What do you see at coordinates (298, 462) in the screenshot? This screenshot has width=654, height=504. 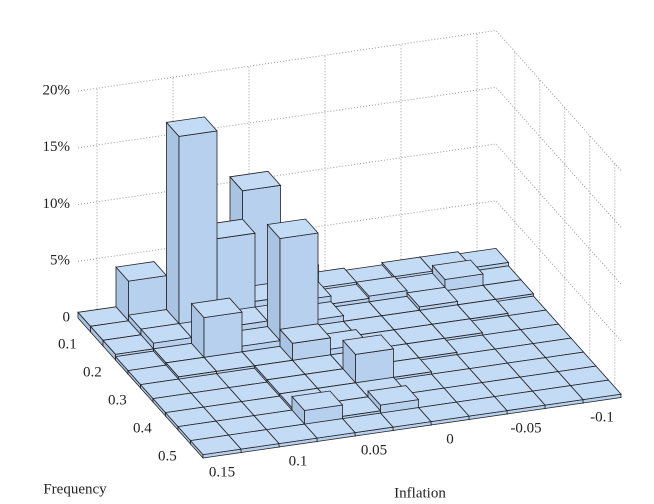 I see `x-tick-label: 0.1` at bounding box center [298, 462].